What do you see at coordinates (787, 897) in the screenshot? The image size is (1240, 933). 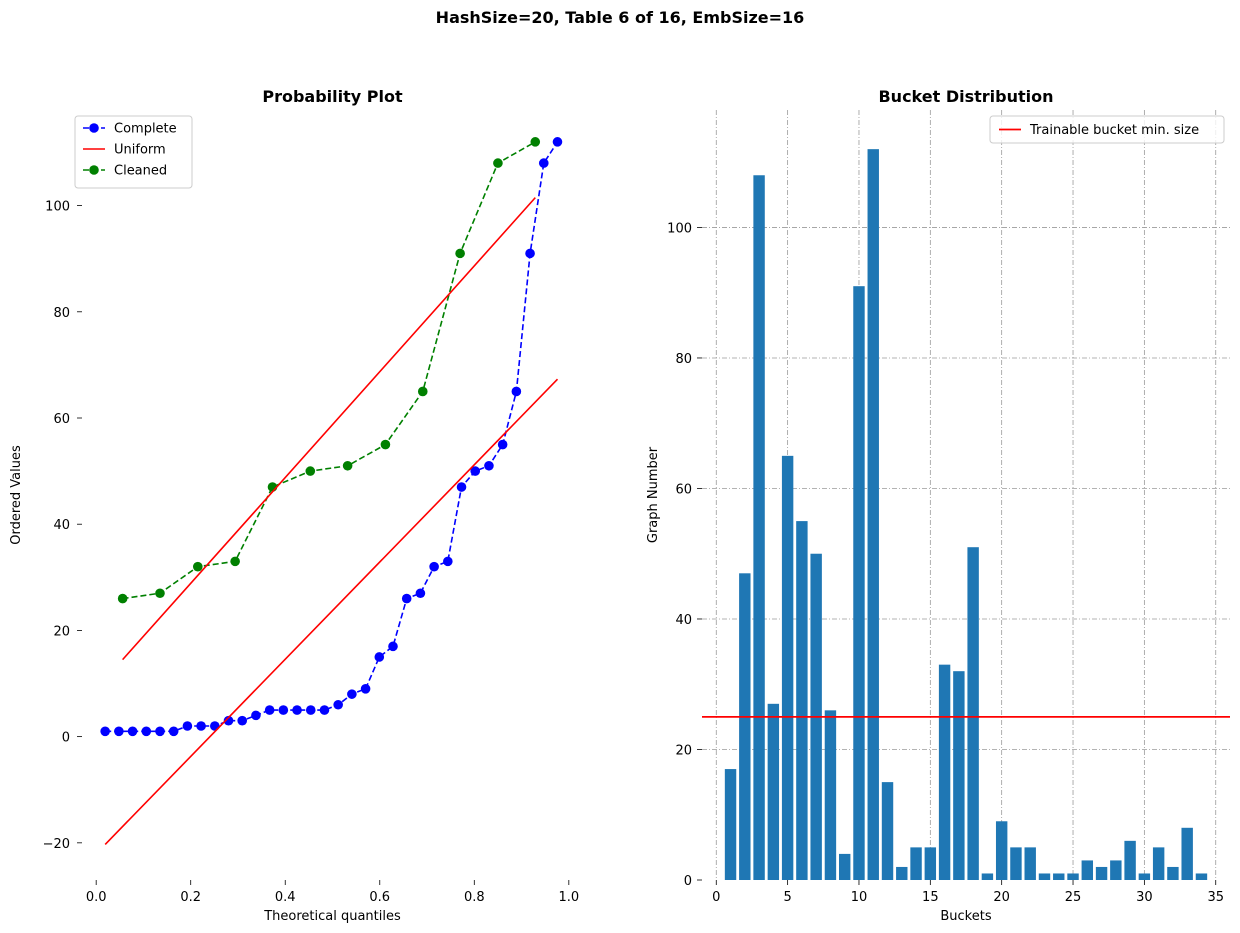 I see `x-tick-label: 5` at bounding box center [787, 897].